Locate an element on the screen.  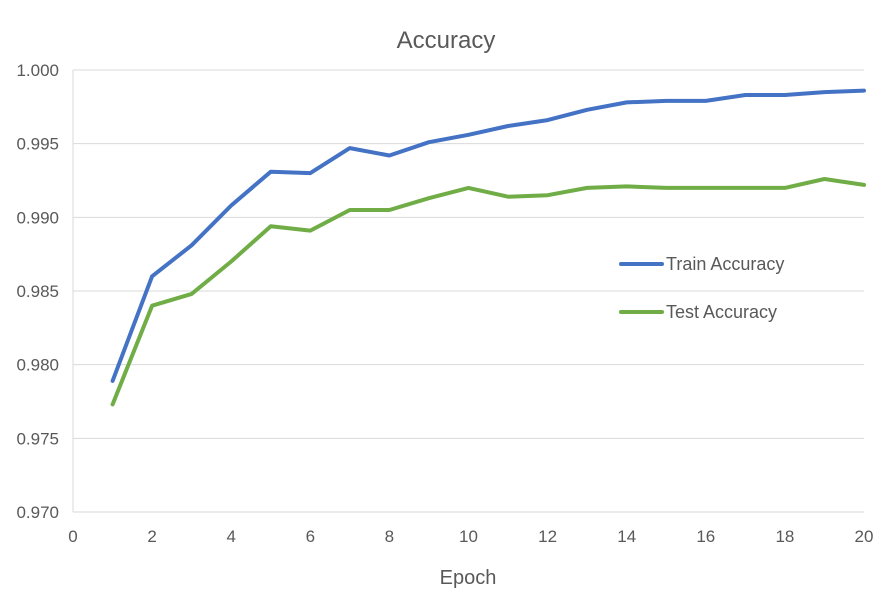
x-tick-label: 14 is located at coordinates (626, 536).